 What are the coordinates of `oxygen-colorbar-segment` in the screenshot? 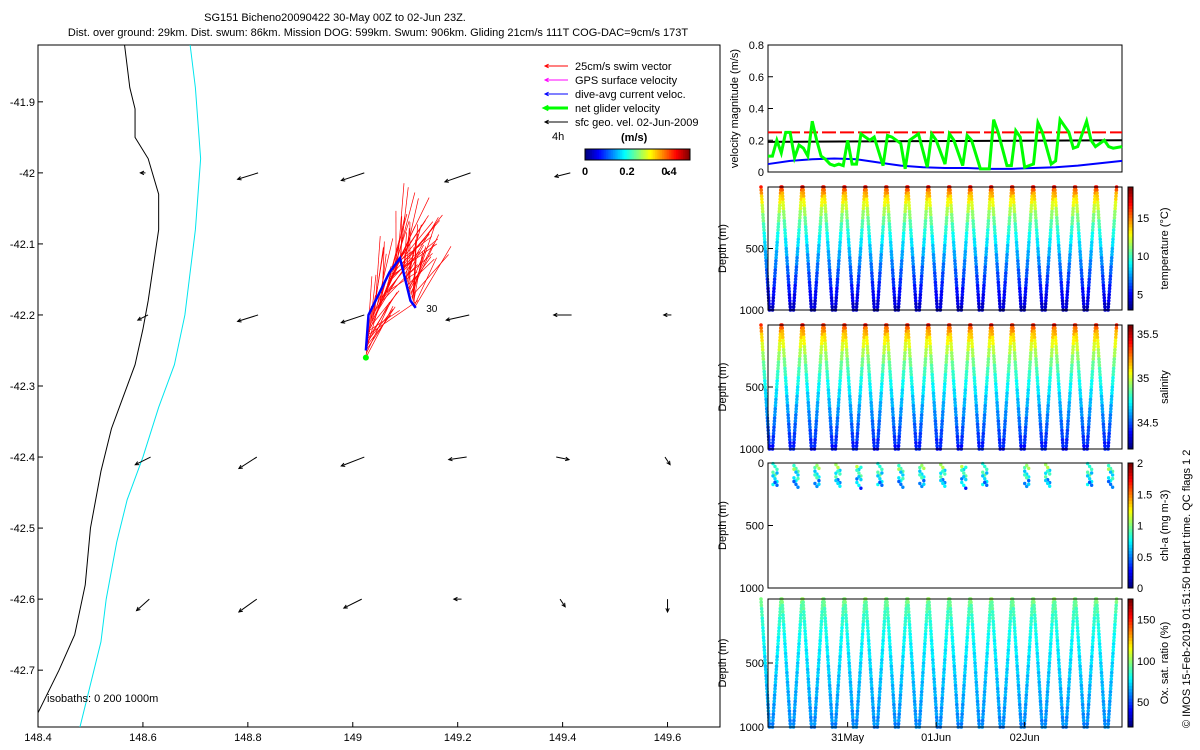 It's located at (1130, 633).